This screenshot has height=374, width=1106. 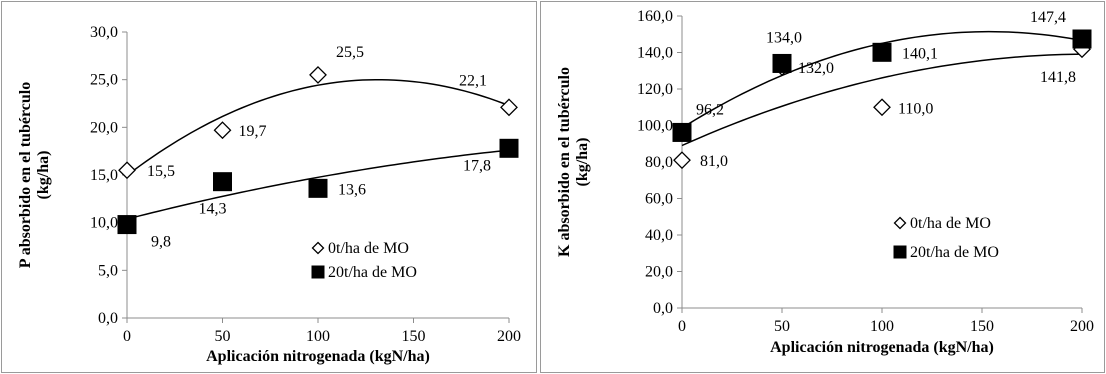 What do you see at coordinates (372, 272) in the screenshot?
I see `legend-label-left-series-2: 20t/ha de MO` at bounding box center [372, 272].